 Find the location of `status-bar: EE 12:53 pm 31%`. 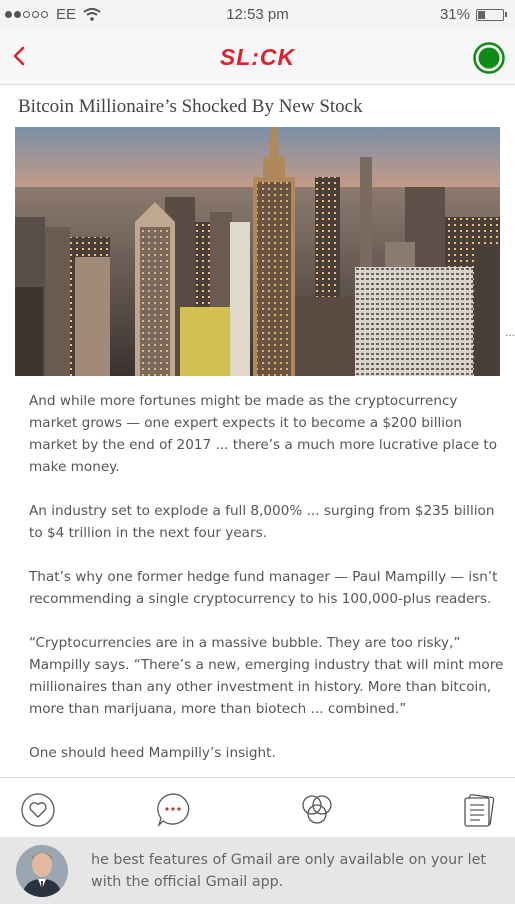

status-bar: EE 12:53 pm 31% is located at coordinates (257, 15).